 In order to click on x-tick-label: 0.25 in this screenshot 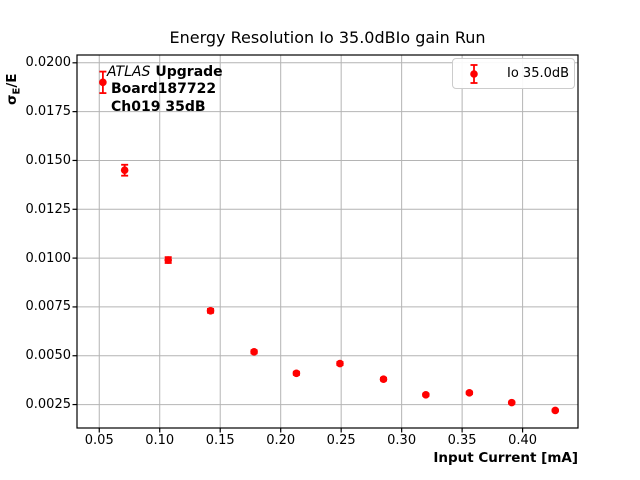, I will do `click(341, 440)`.